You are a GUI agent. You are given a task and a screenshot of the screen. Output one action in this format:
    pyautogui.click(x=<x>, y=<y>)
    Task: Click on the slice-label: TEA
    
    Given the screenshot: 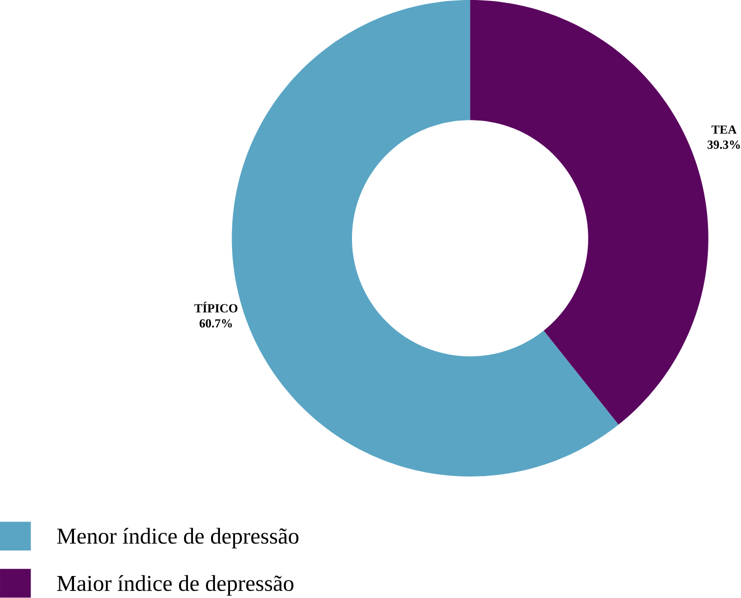 What is the action you would take?
    pyautogui.click(x=724, y=130)
    